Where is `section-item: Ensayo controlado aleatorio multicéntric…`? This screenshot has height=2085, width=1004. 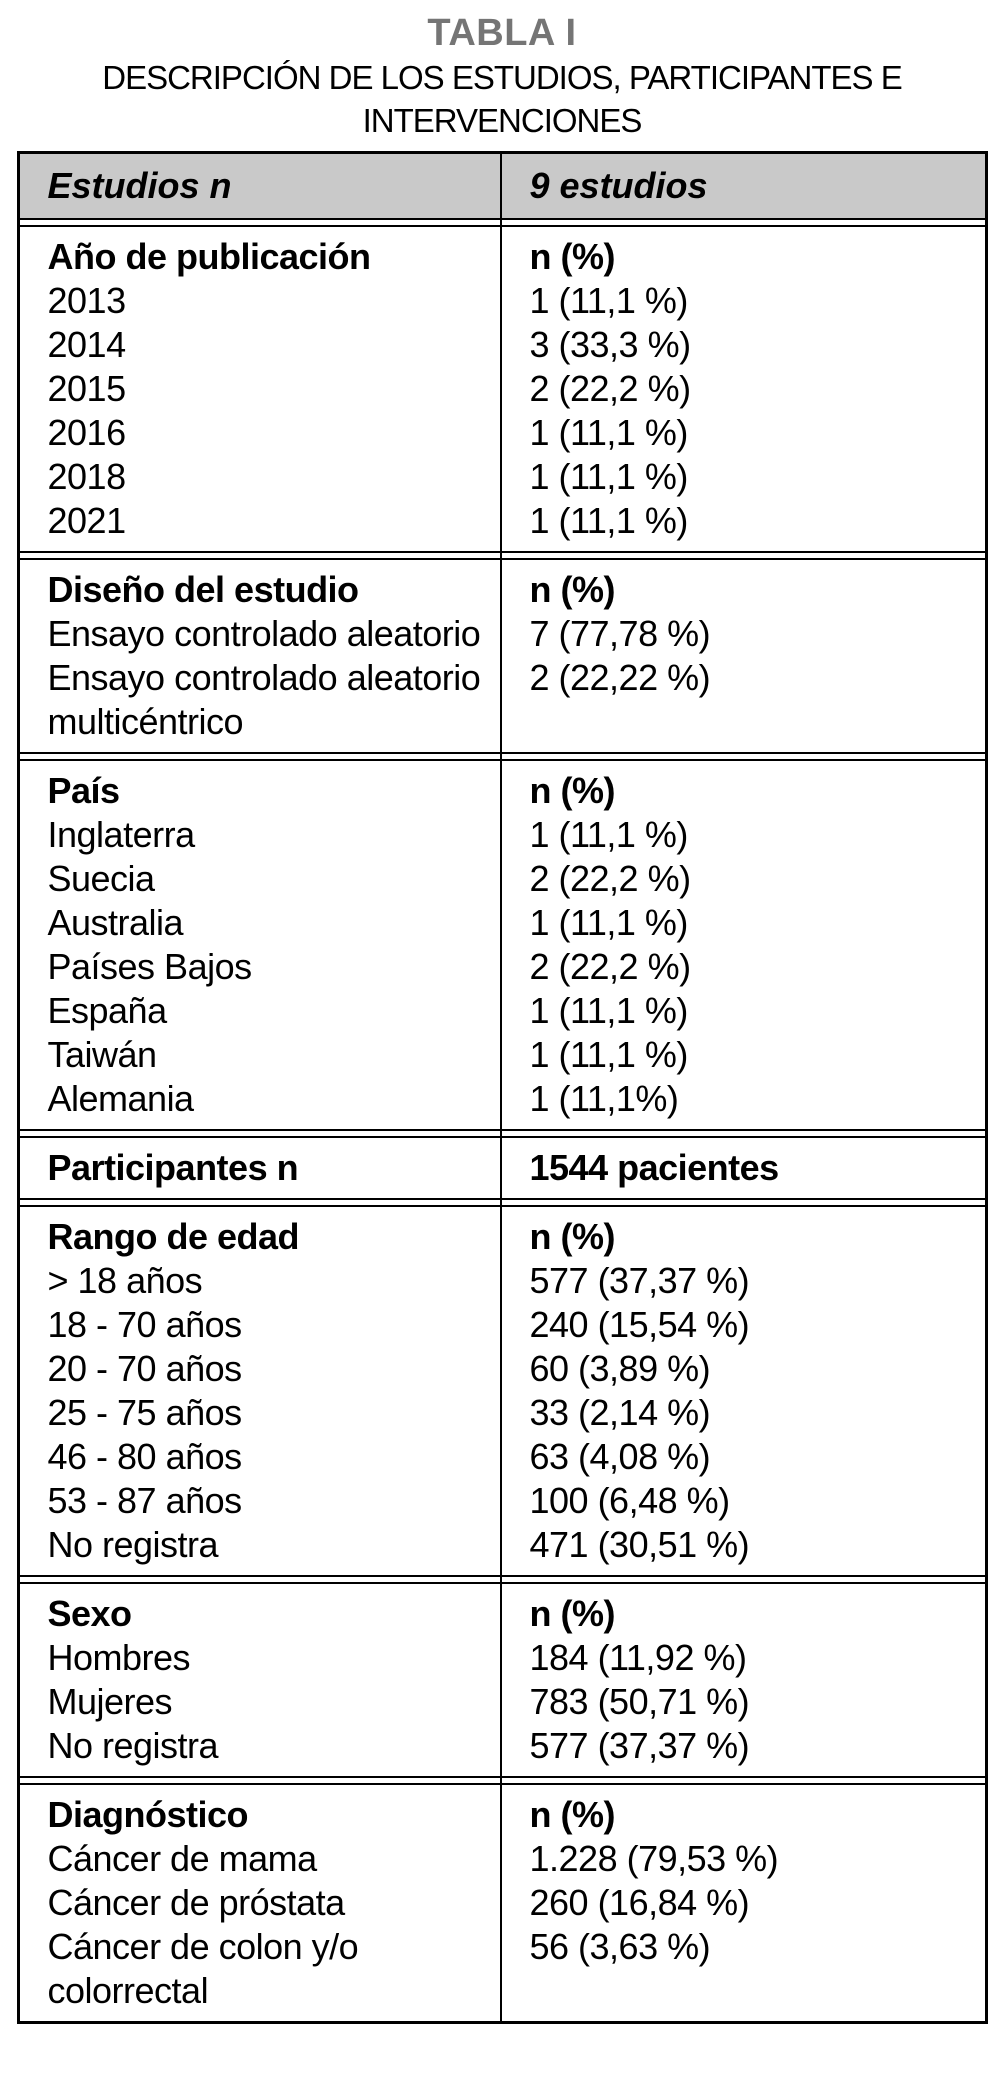
section-item: Ensayo controlado aleatorio multicéntric… is located at coordinates (264, 699).